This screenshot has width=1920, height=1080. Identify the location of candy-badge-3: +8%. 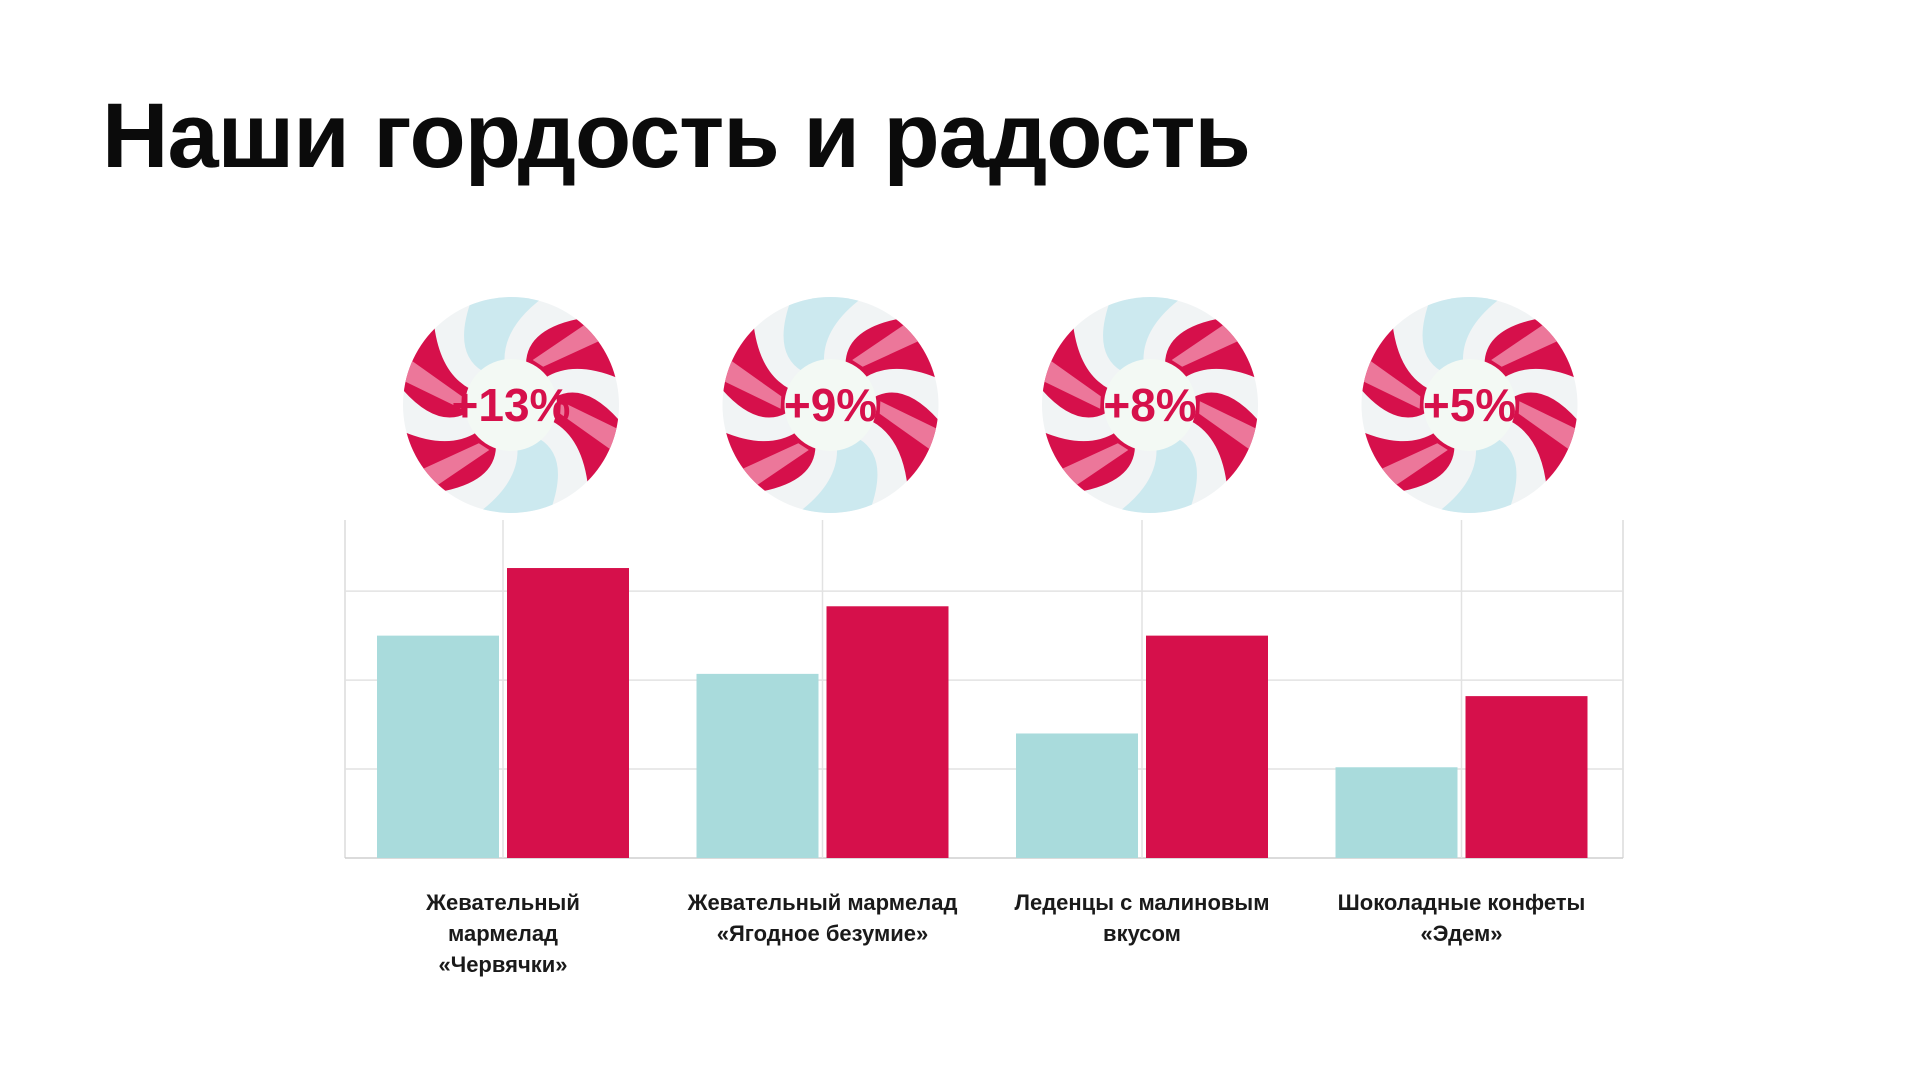
(1150, 405).